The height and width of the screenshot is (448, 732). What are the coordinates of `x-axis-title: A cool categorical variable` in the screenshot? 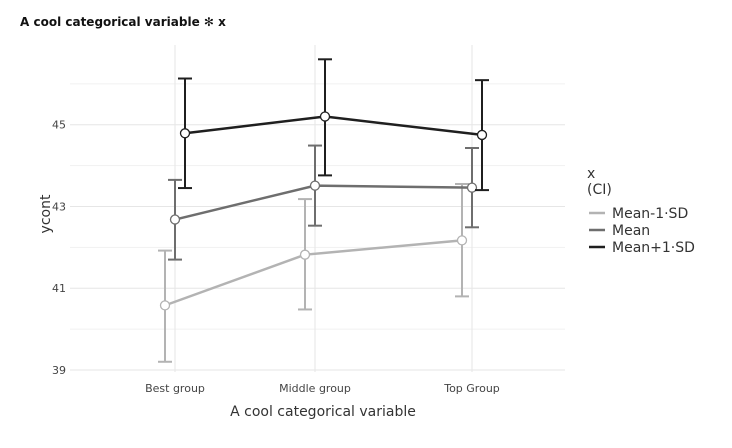 It's located at (323, 412).